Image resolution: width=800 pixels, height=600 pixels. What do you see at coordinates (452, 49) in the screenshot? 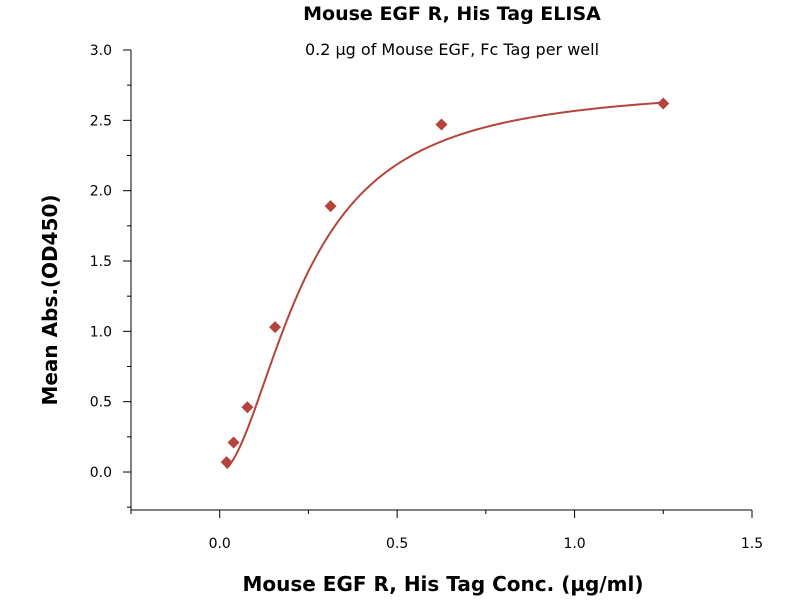
I see `chart-subtitle: 0.2 µg of Mouse EGF, Fc Tag per well` at bounding box center [452, 49].